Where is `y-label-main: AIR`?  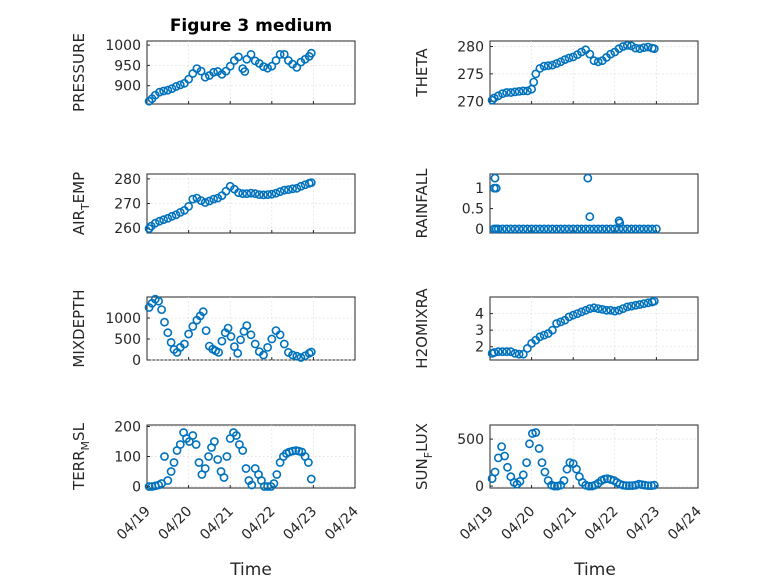
y-label-main: AIR is located at coordinates (79, 222).